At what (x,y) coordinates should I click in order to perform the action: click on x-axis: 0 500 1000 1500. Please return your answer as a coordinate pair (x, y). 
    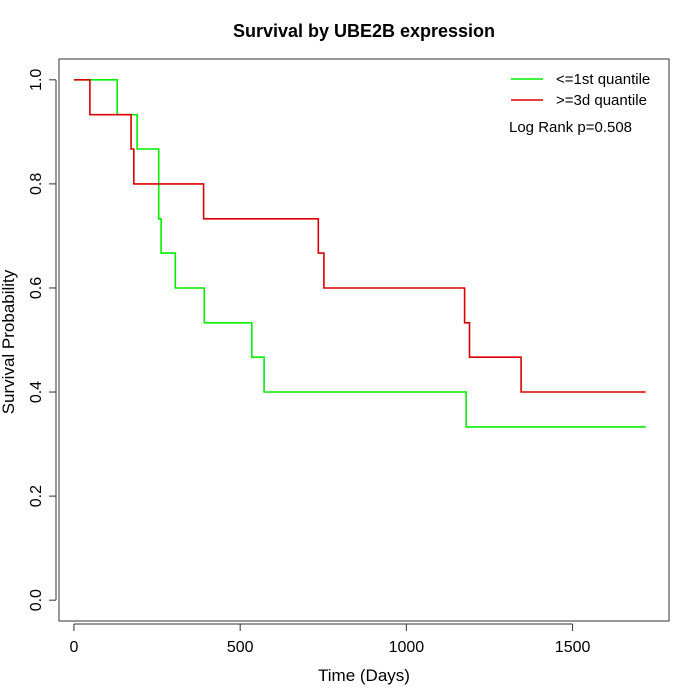
    Looking at the image, I should click on (330, 639).